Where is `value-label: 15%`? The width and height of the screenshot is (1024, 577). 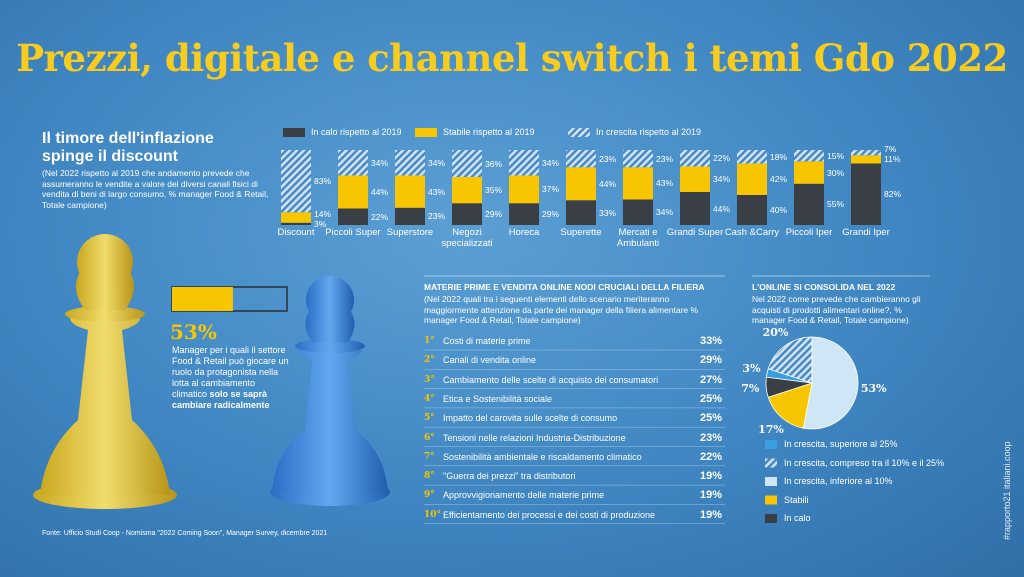 value-label: 15% is located at coordinates (836, 155).